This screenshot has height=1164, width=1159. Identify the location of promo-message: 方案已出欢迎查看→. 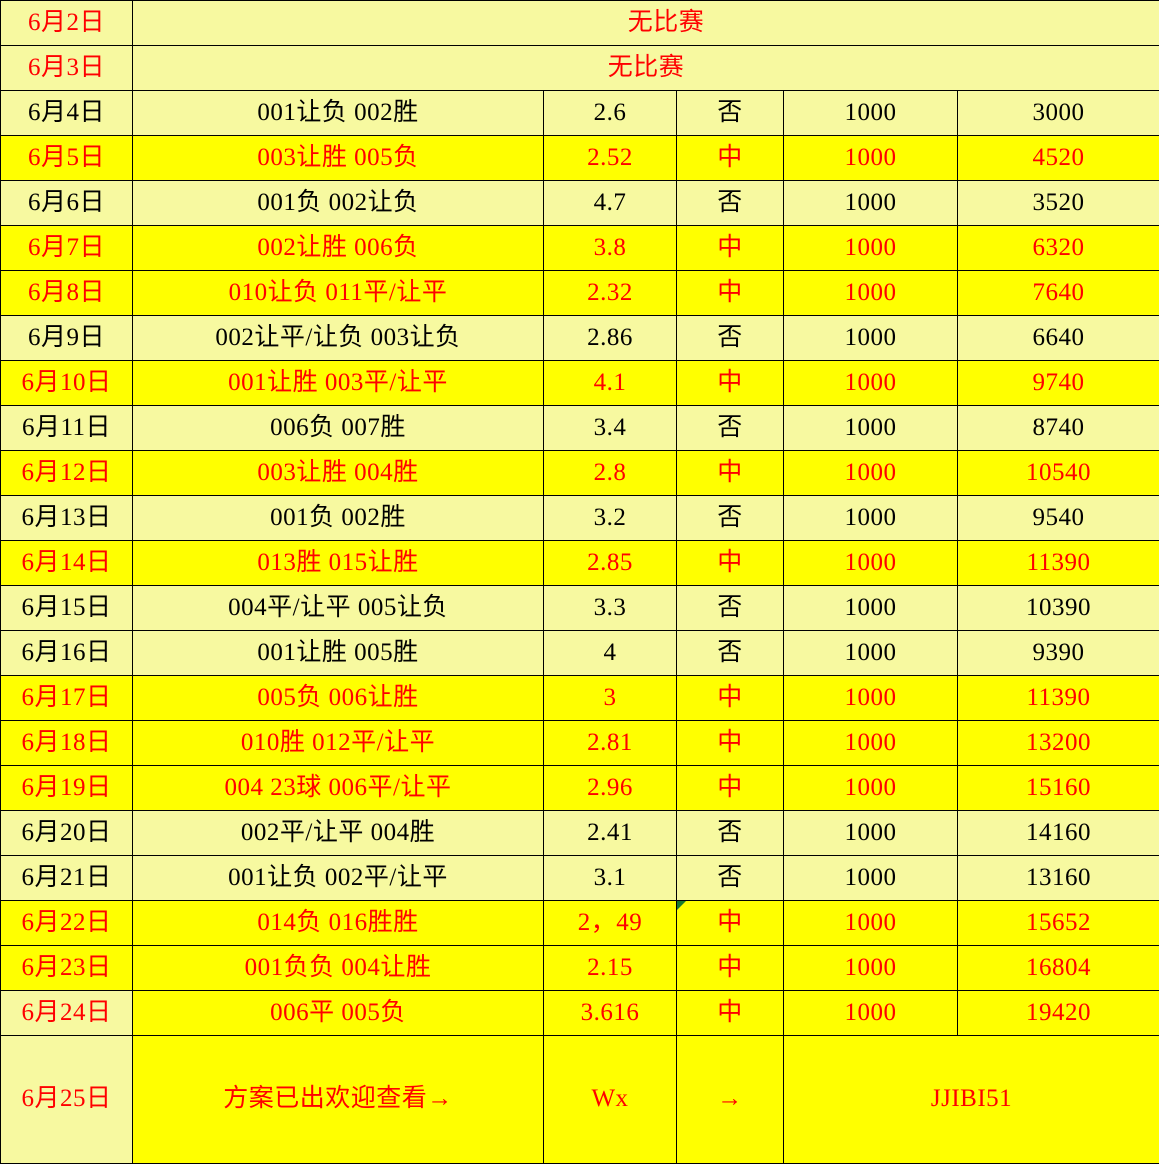
(338, 1100).